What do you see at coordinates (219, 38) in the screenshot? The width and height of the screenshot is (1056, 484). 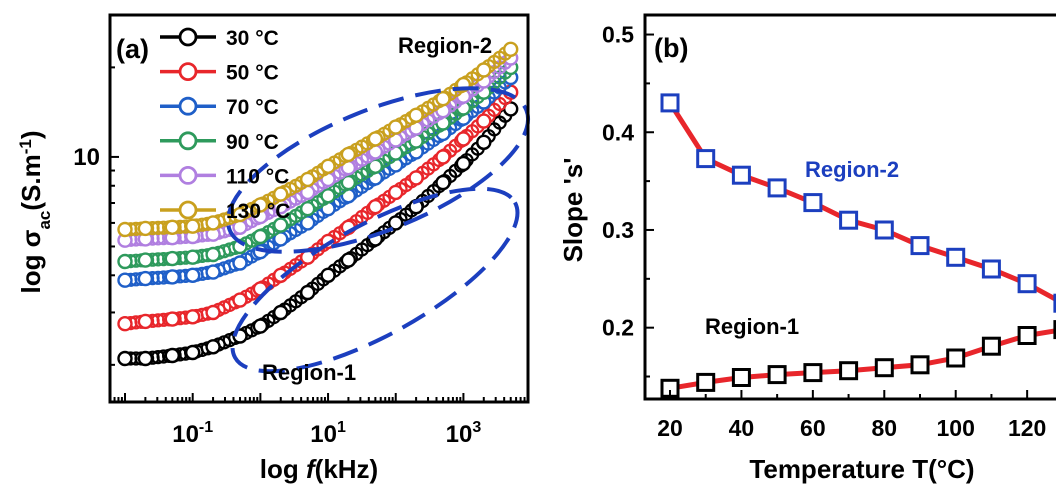 I see `legend-item: 30 °C` at bounding box center [219, 38].